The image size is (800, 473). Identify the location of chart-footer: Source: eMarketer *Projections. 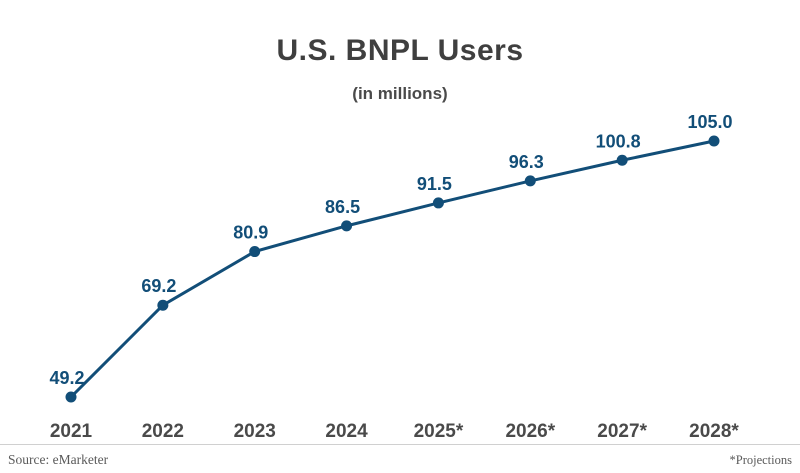
(400, 458).